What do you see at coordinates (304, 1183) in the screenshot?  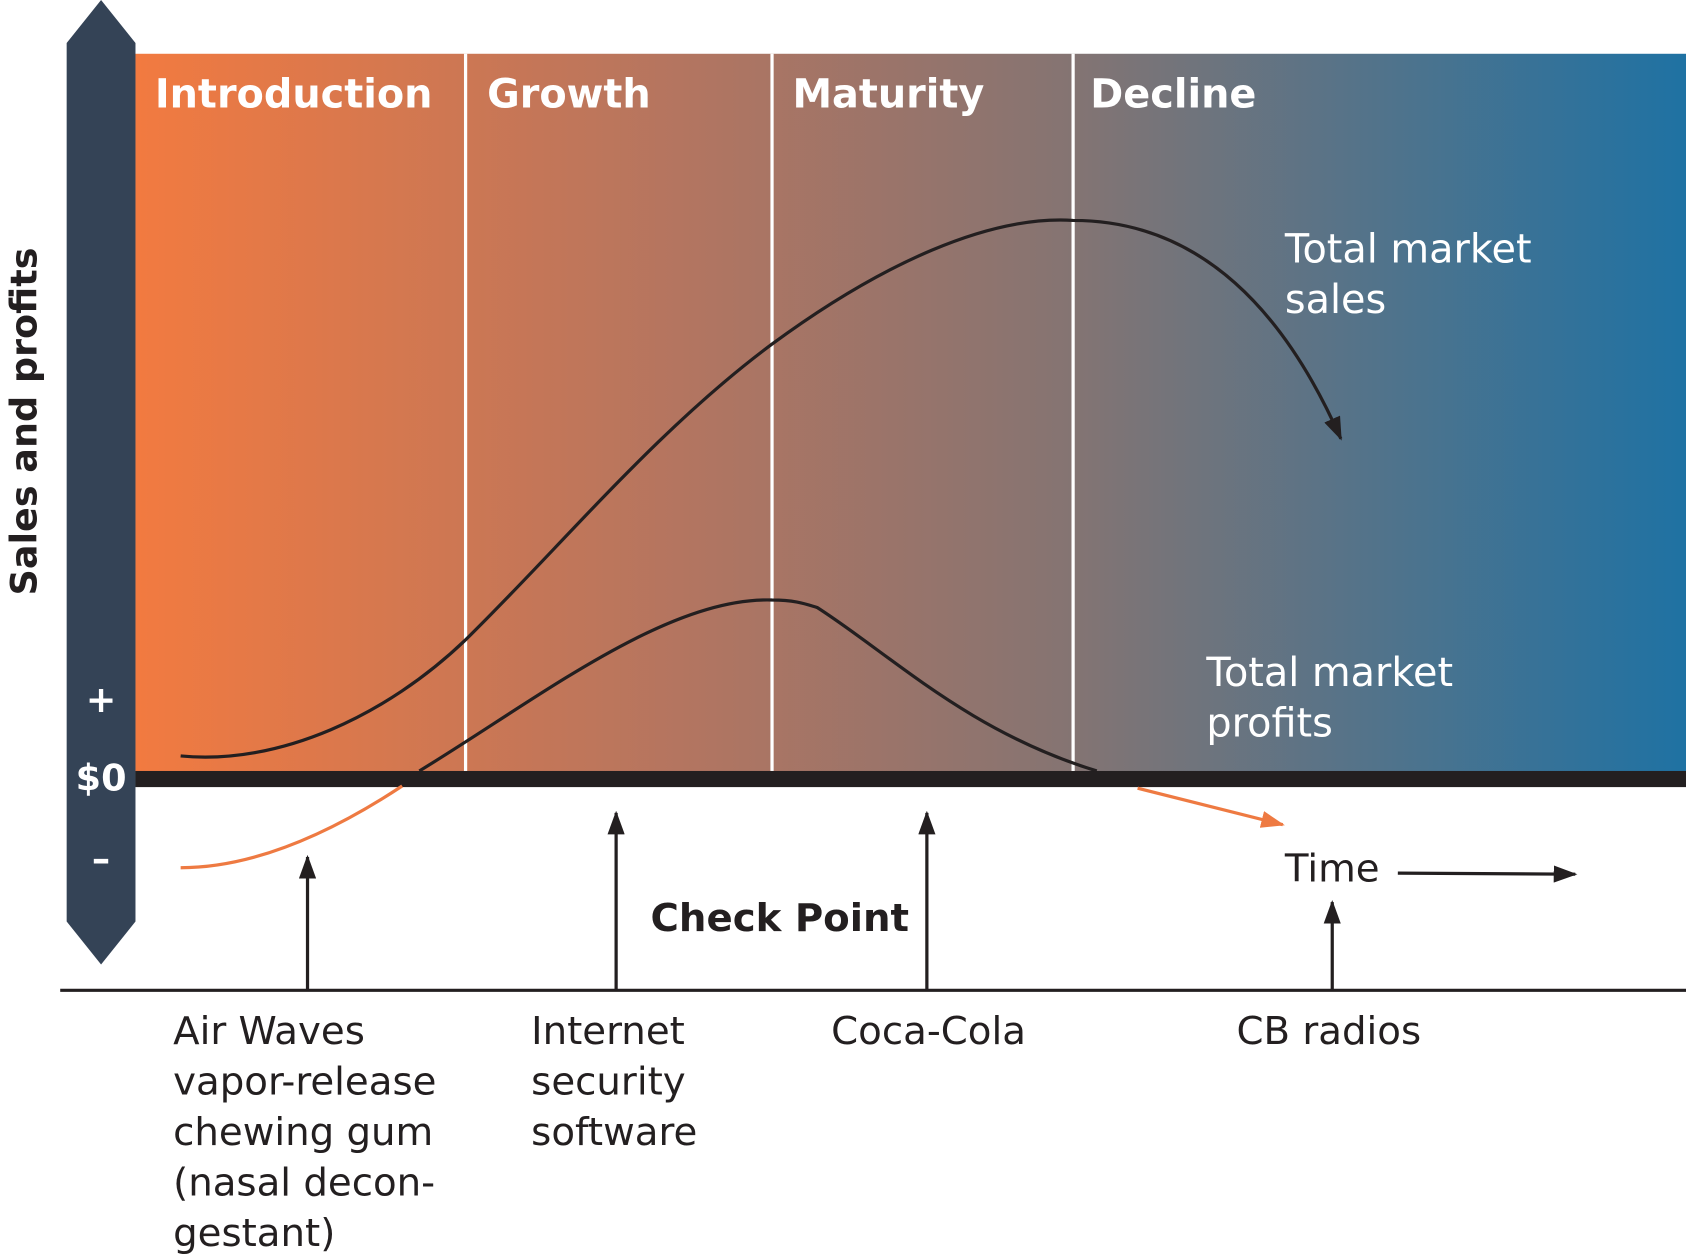 I see `example-line: (nasal decon-` at bounding box center [304, 1183].